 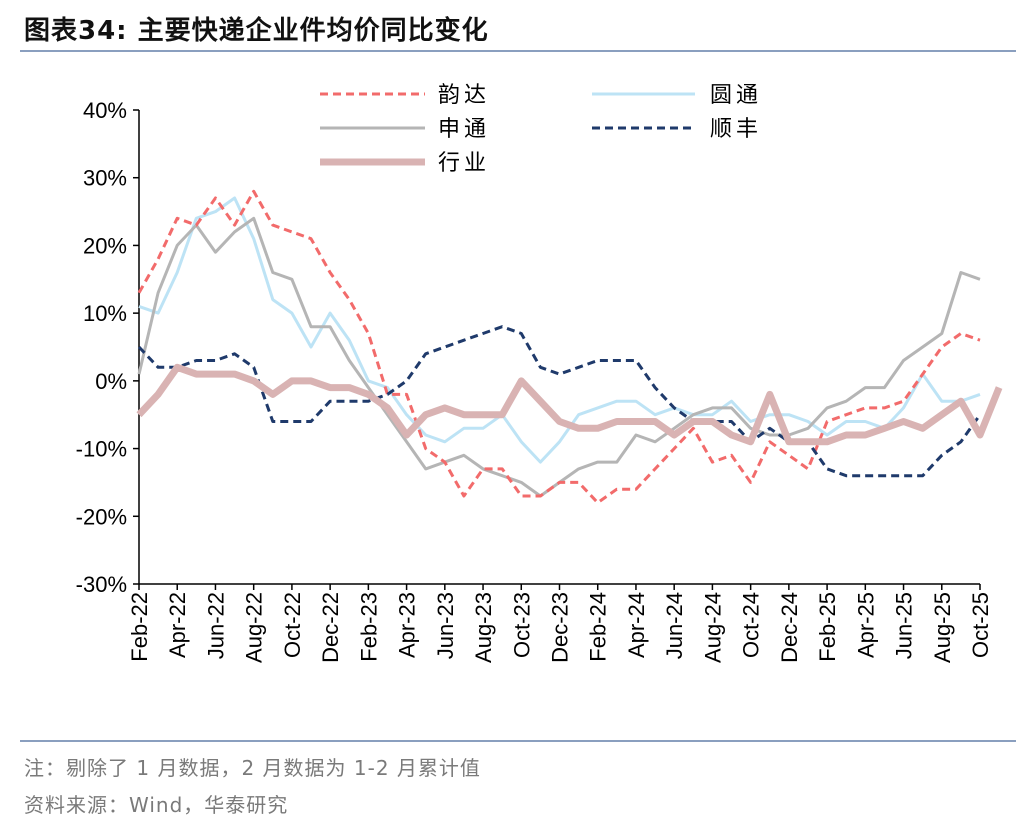 I want to click on legend-label: 圆通, so click(x=736, y=94).